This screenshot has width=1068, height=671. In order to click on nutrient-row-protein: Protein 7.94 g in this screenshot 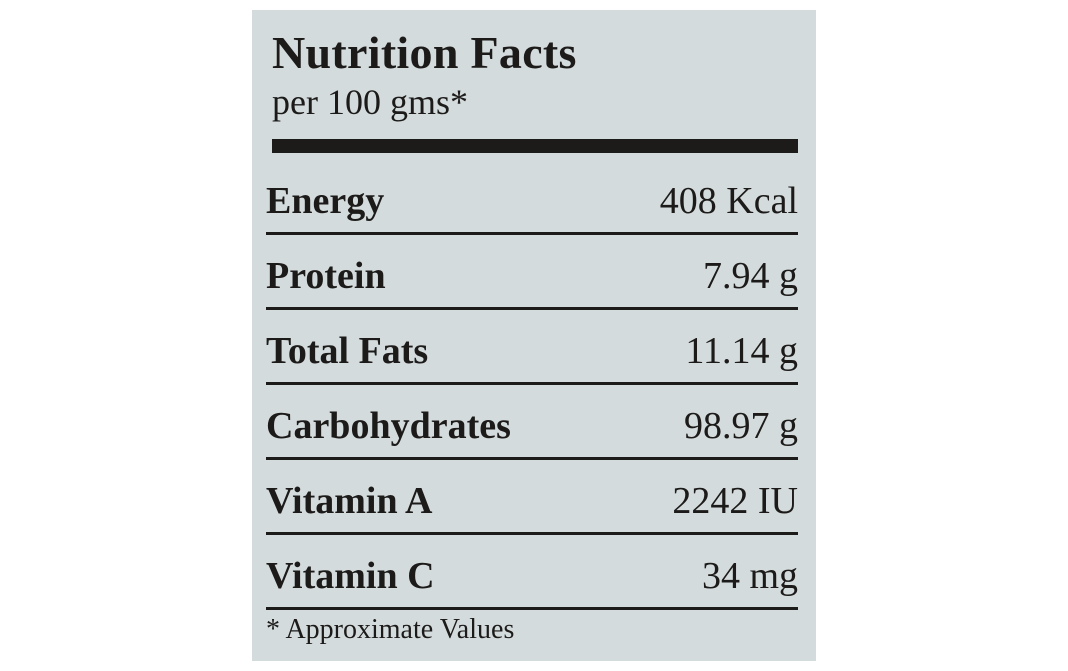, I will do `click(532, 272)`.